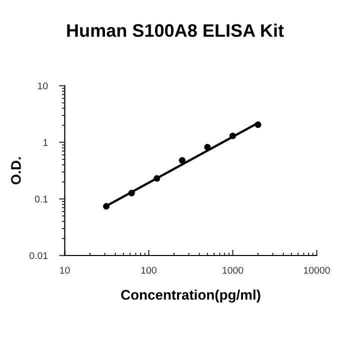  What do you see at coordinates (148, 270) in the screenshot?
I see `x-tick-label: 100` at bounding box center [148, 270].